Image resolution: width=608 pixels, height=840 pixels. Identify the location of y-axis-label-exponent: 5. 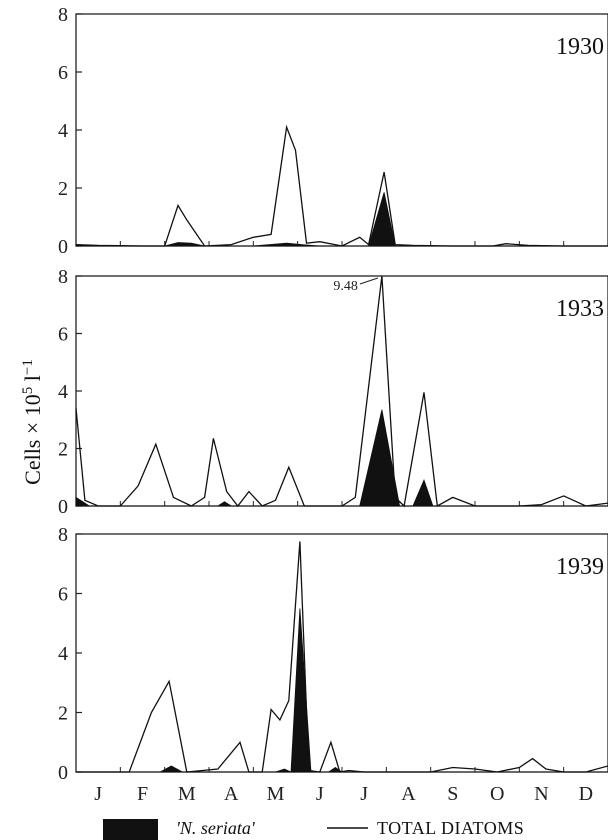
(28, 391).